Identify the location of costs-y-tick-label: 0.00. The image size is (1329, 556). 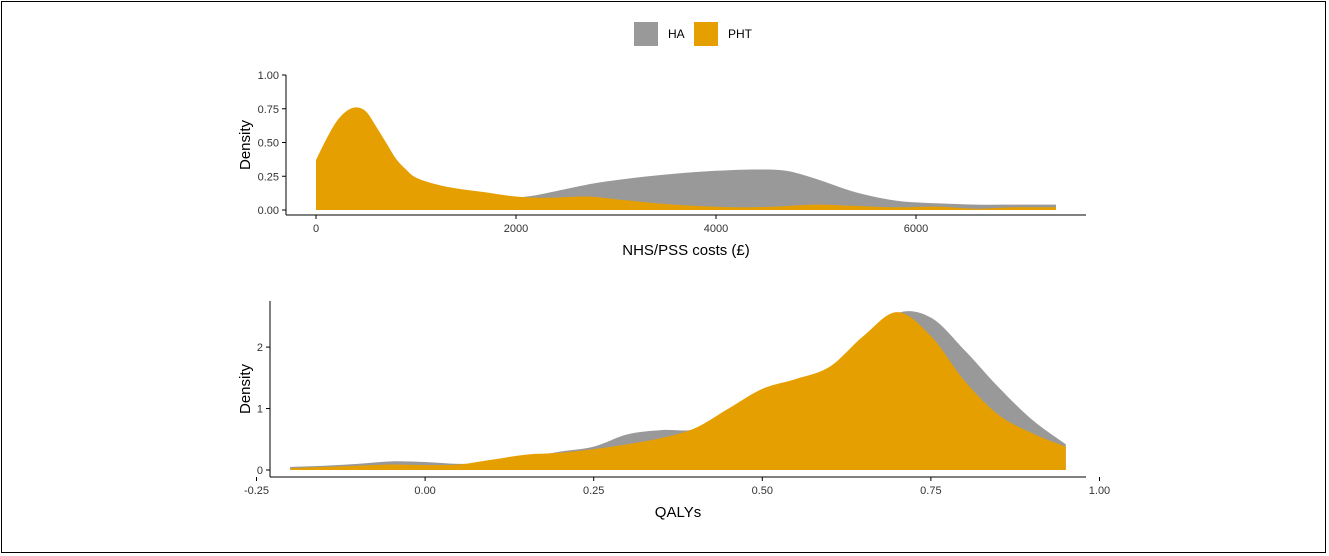
(268, 211).